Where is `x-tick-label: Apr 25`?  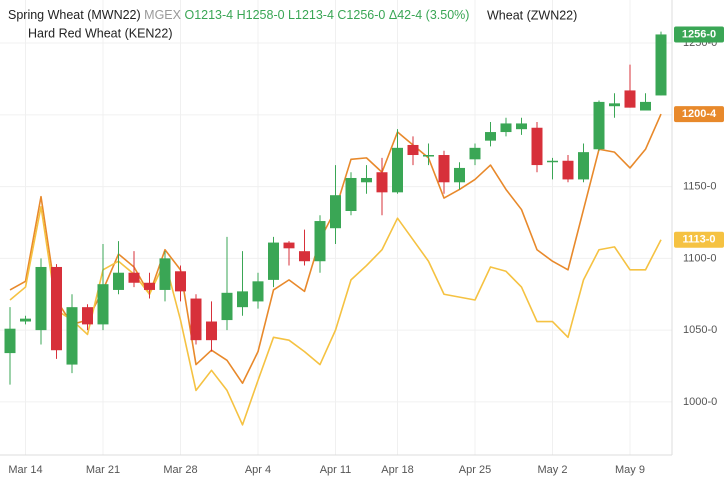
x-tick-label: Apr 25 is located at coordinates (475, 470).